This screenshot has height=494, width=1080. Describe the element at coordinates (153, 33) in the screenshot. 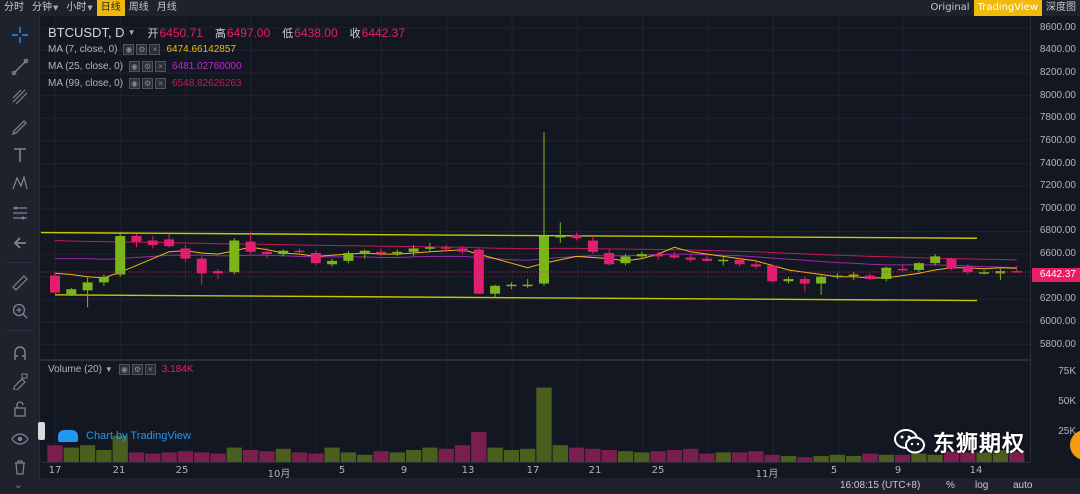

I see `open-label: 开` at that location.